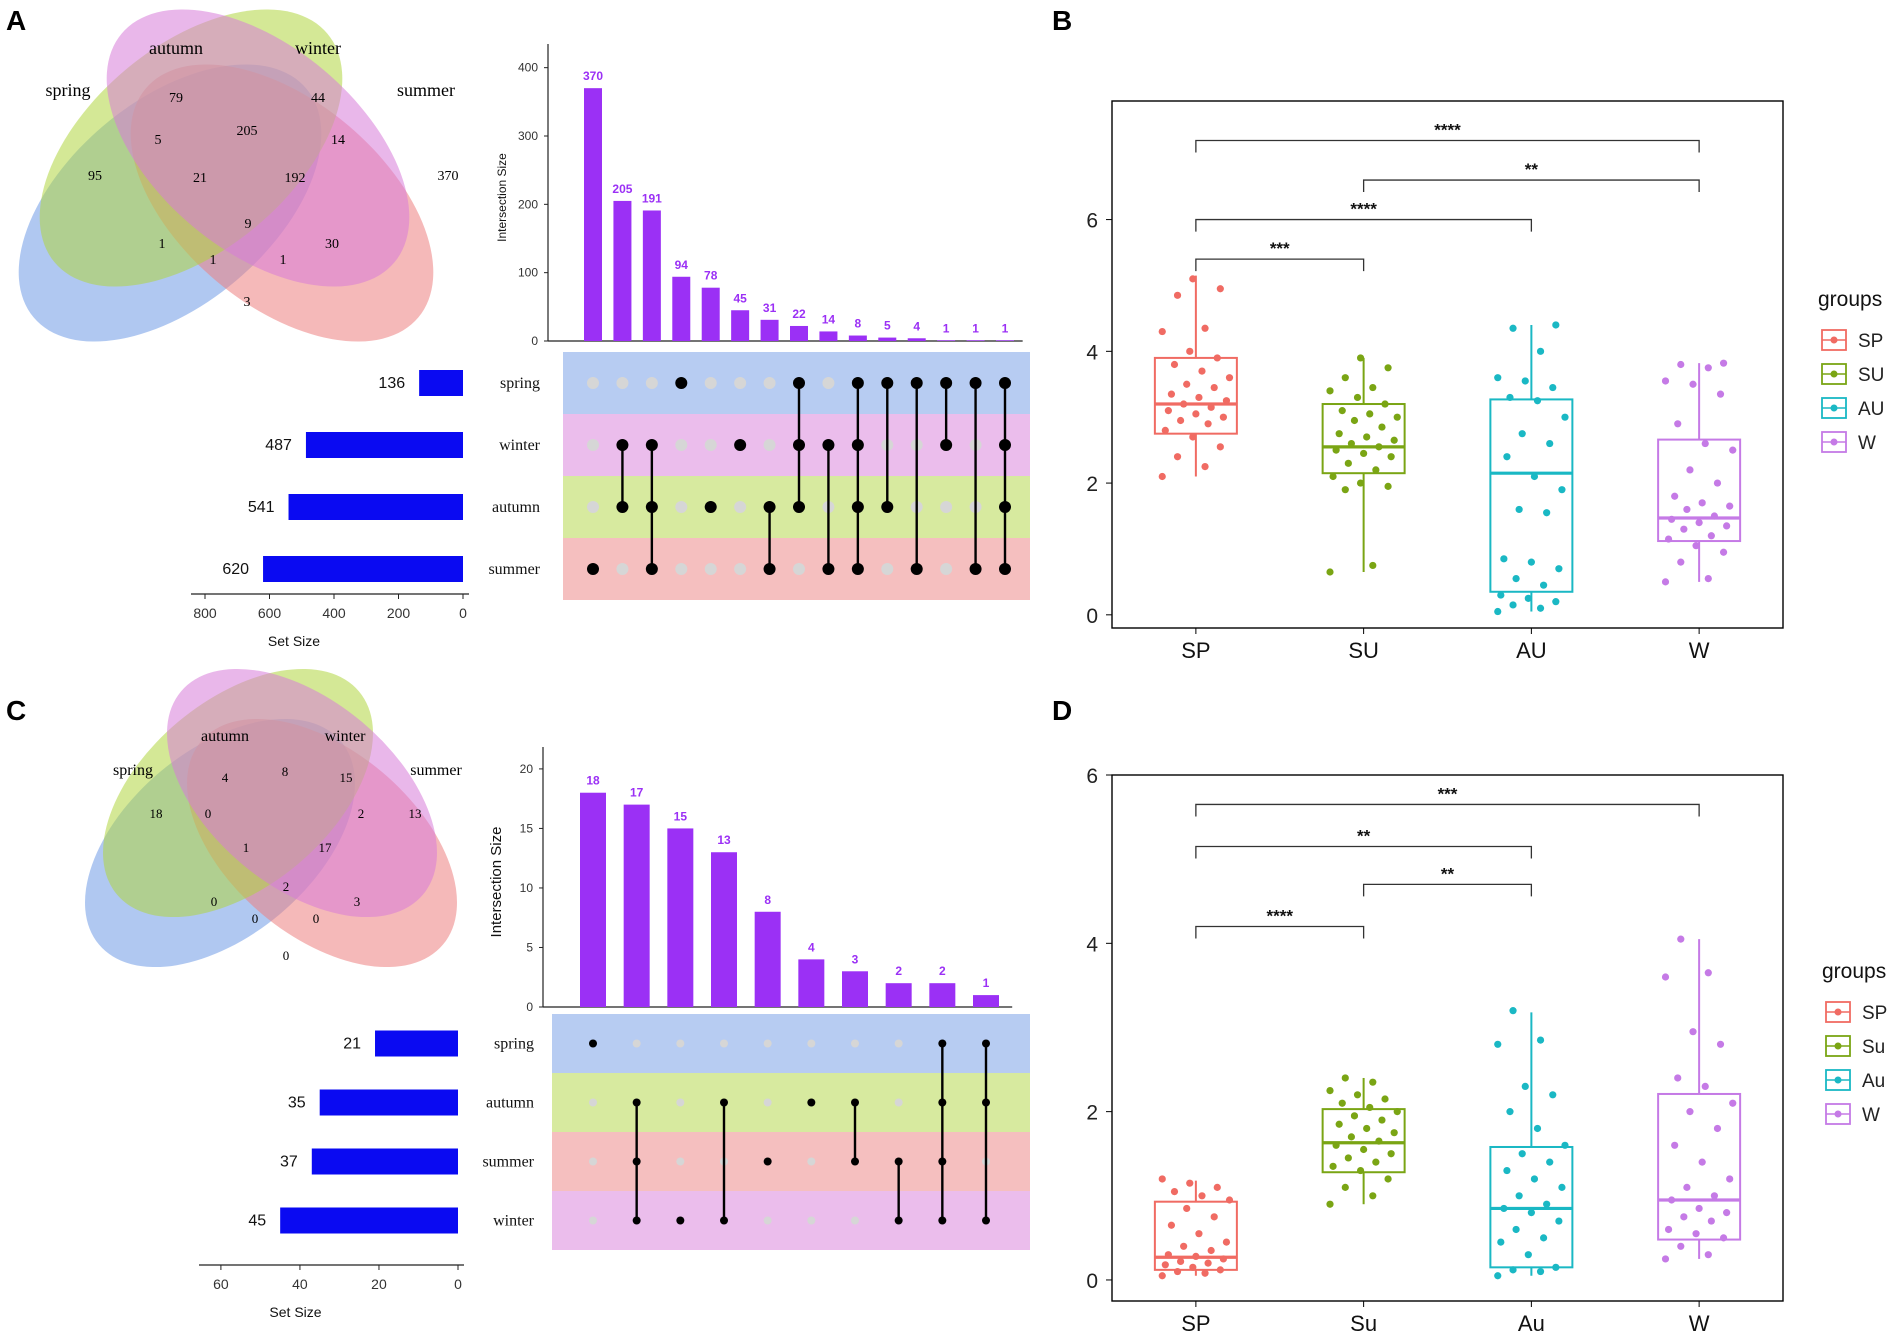 Image resolution: width=1901 pixels, height=1336 pixels. I want to click on venn-set-label: spring, so click(133, 770).